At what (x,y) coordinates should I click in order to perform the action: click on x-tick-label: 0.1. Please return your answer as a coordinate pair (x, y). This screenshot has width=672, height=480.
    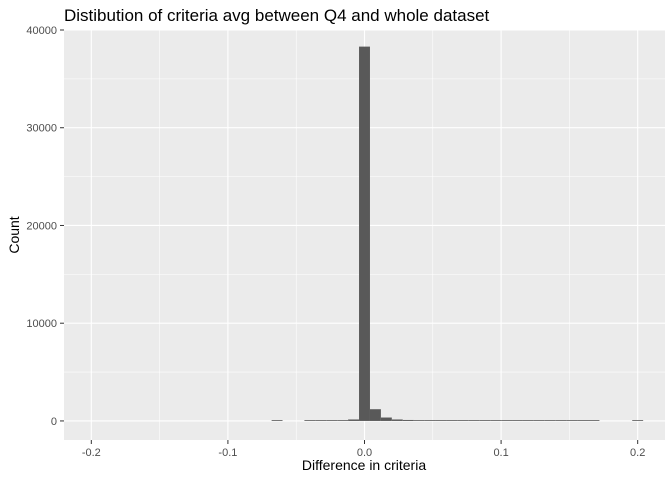
    Looking at the image, I should click on (500, 453).